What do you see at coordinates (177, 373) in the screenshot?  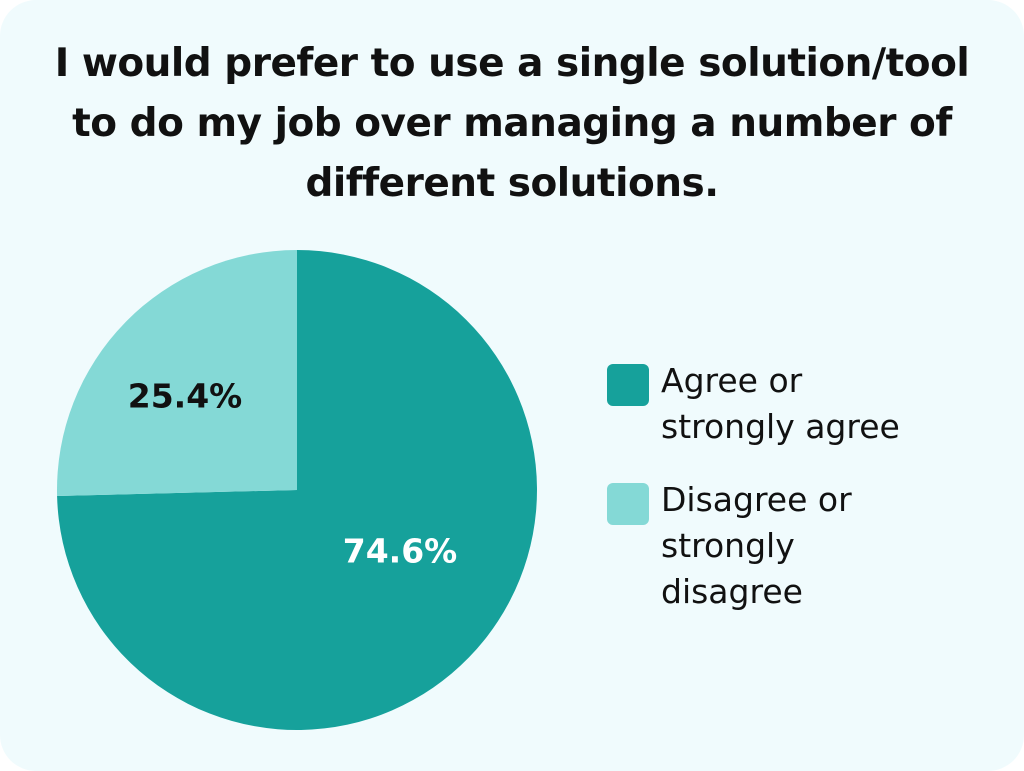 I see `pie-slice-disagree` at bounding box center [177, 373].